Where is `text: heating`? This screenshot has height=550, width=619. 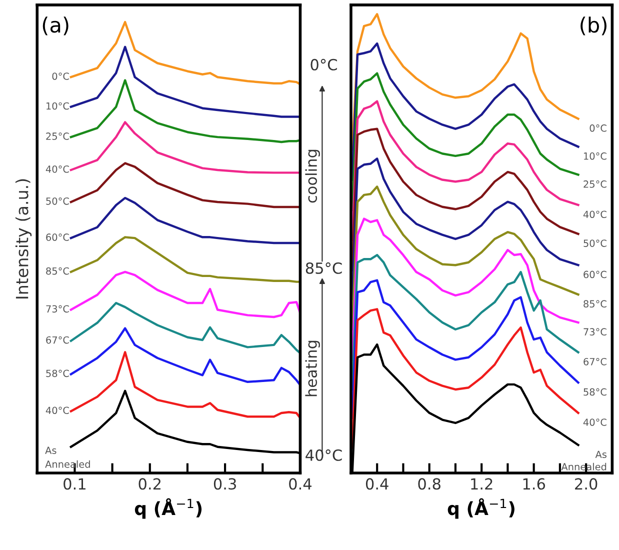 text: heating is located at coordinates (312, 368).